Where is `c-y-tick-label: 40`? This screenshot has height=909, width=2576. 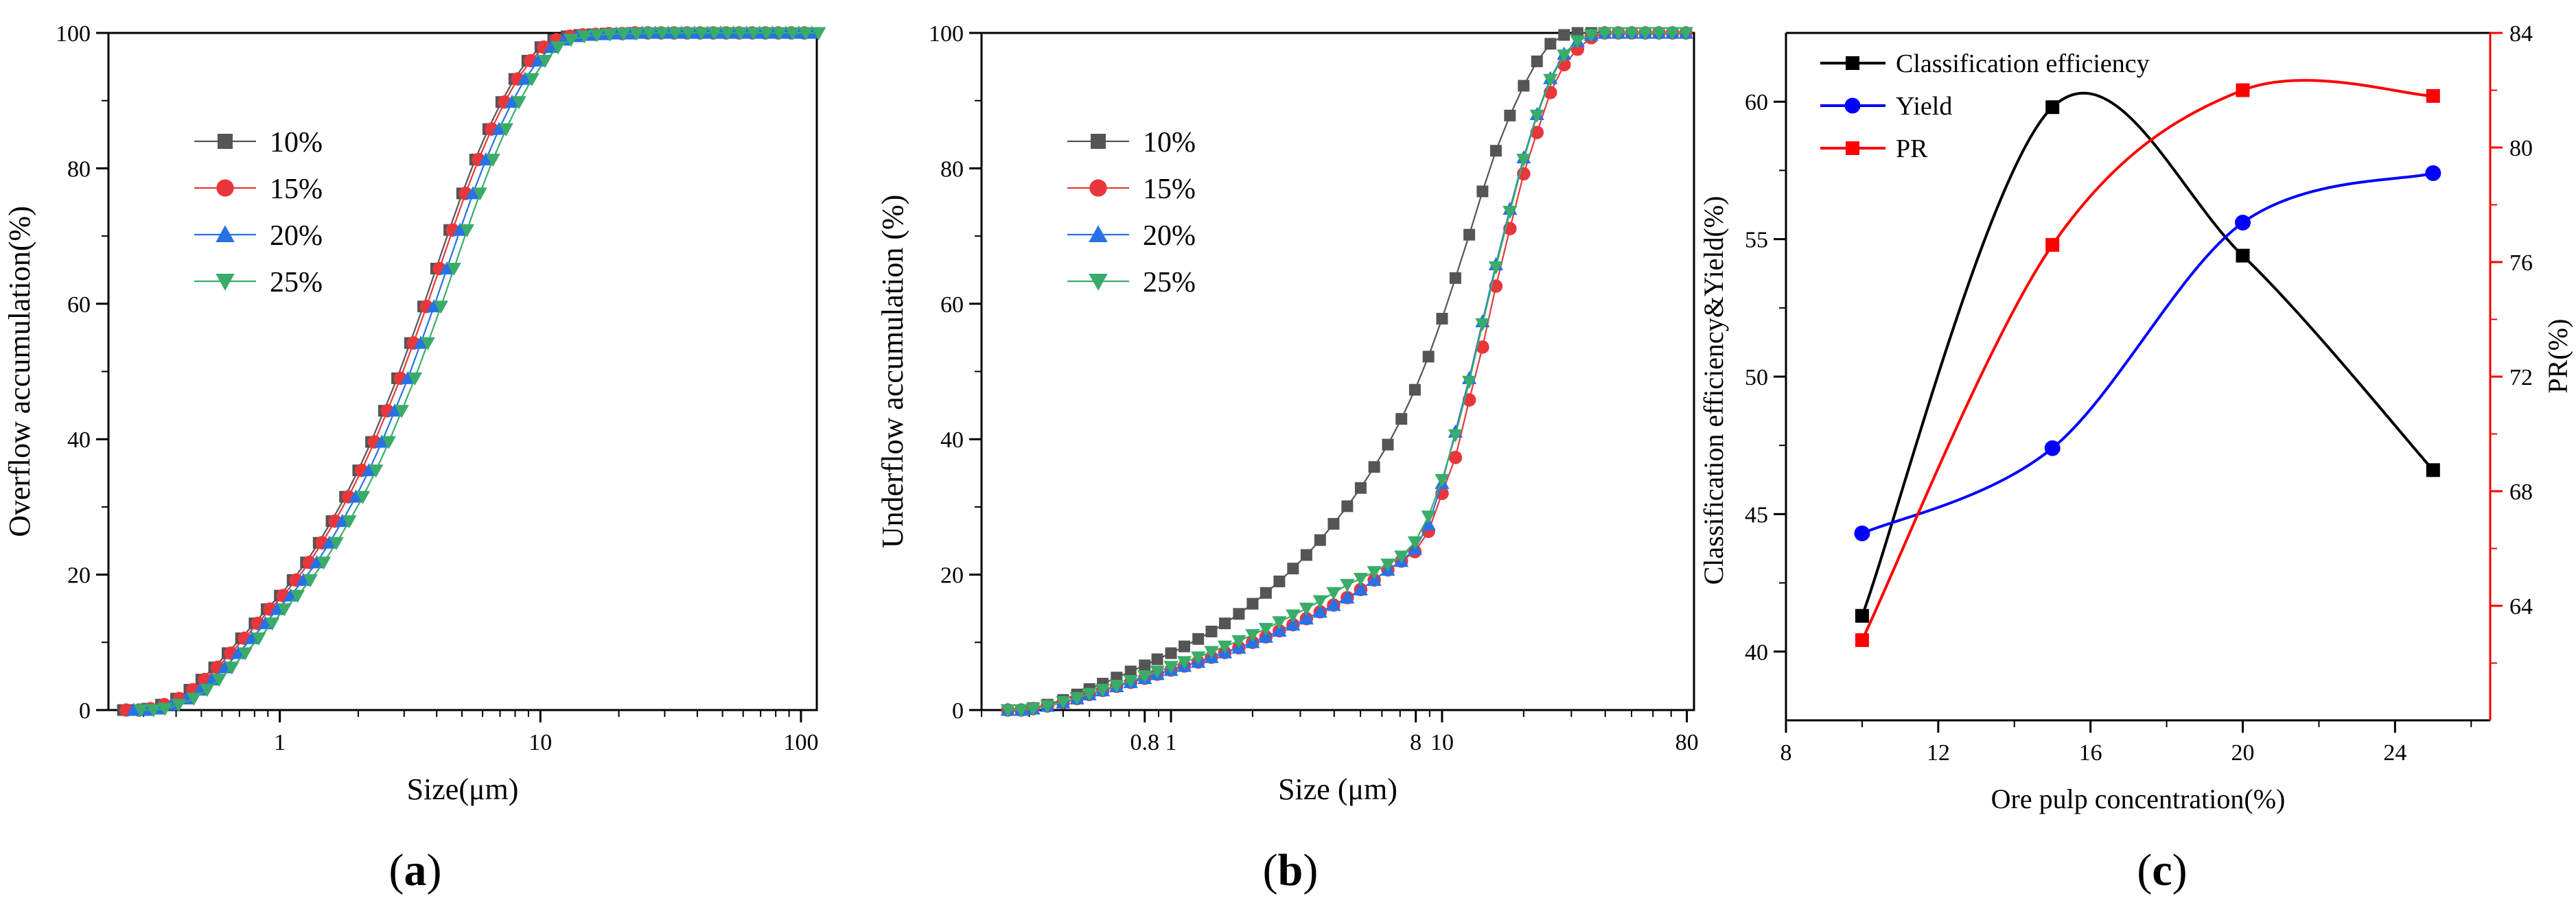
c-y-tick-label: 40 is located at coordinates (1756, 652).